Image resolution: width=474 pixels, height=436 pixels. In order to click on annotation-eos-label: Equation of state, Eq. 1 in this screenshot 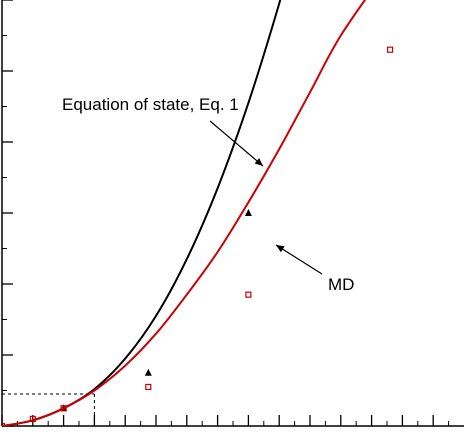, I will do `click(150, 104)`.